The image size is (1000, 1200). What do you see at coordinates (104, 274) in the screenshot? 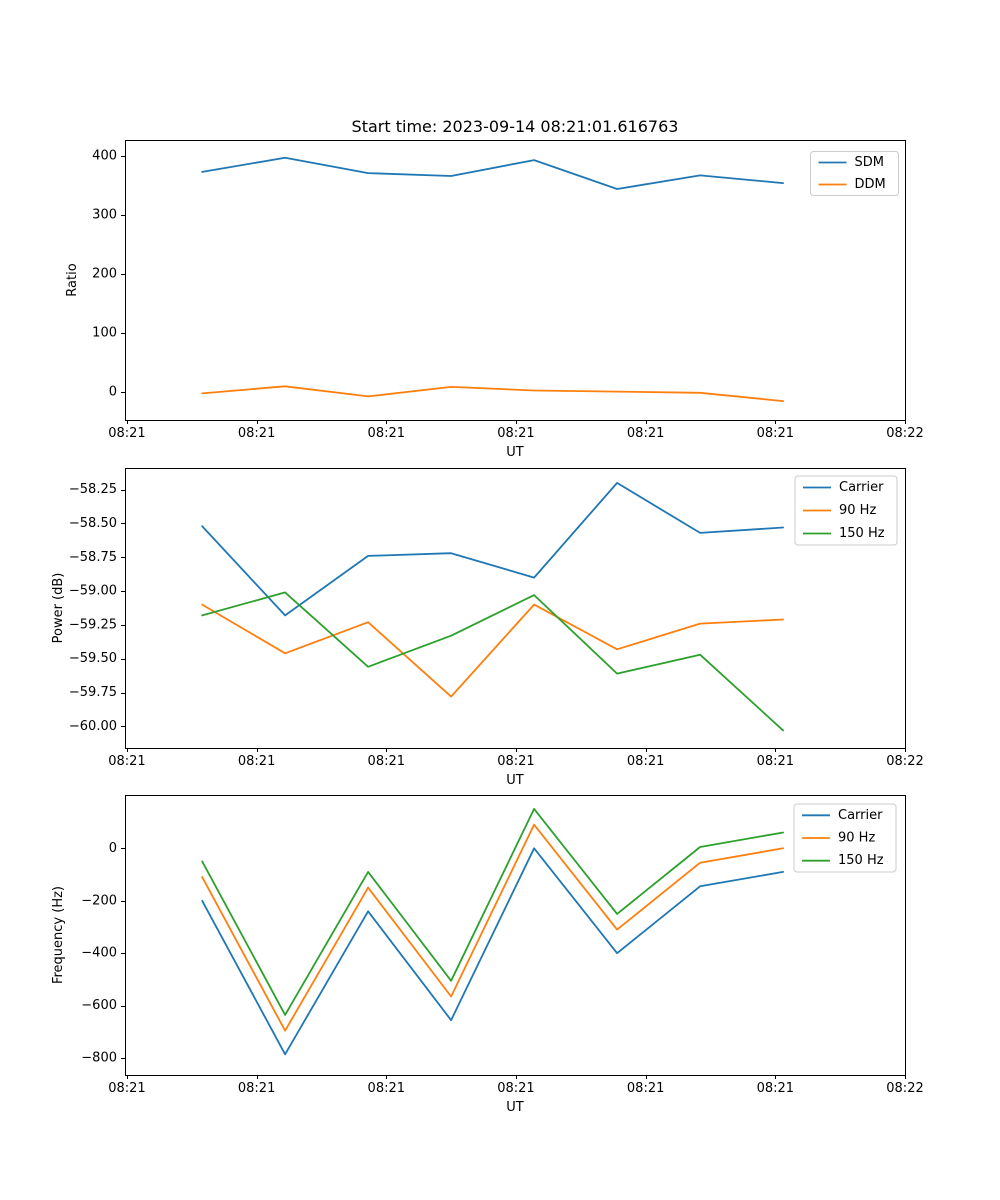
I see `y-tick-label: 200` at bounding box center [104, 274].